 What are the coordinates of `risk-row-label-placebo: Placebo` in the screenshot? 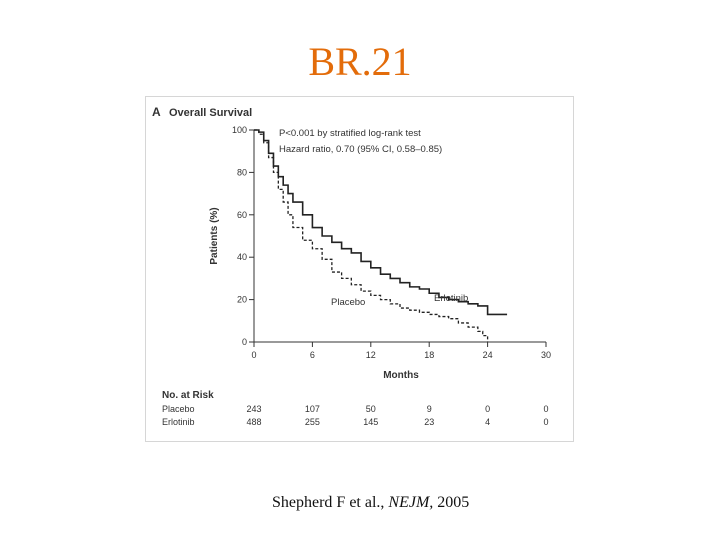 It's located at (178, 409).